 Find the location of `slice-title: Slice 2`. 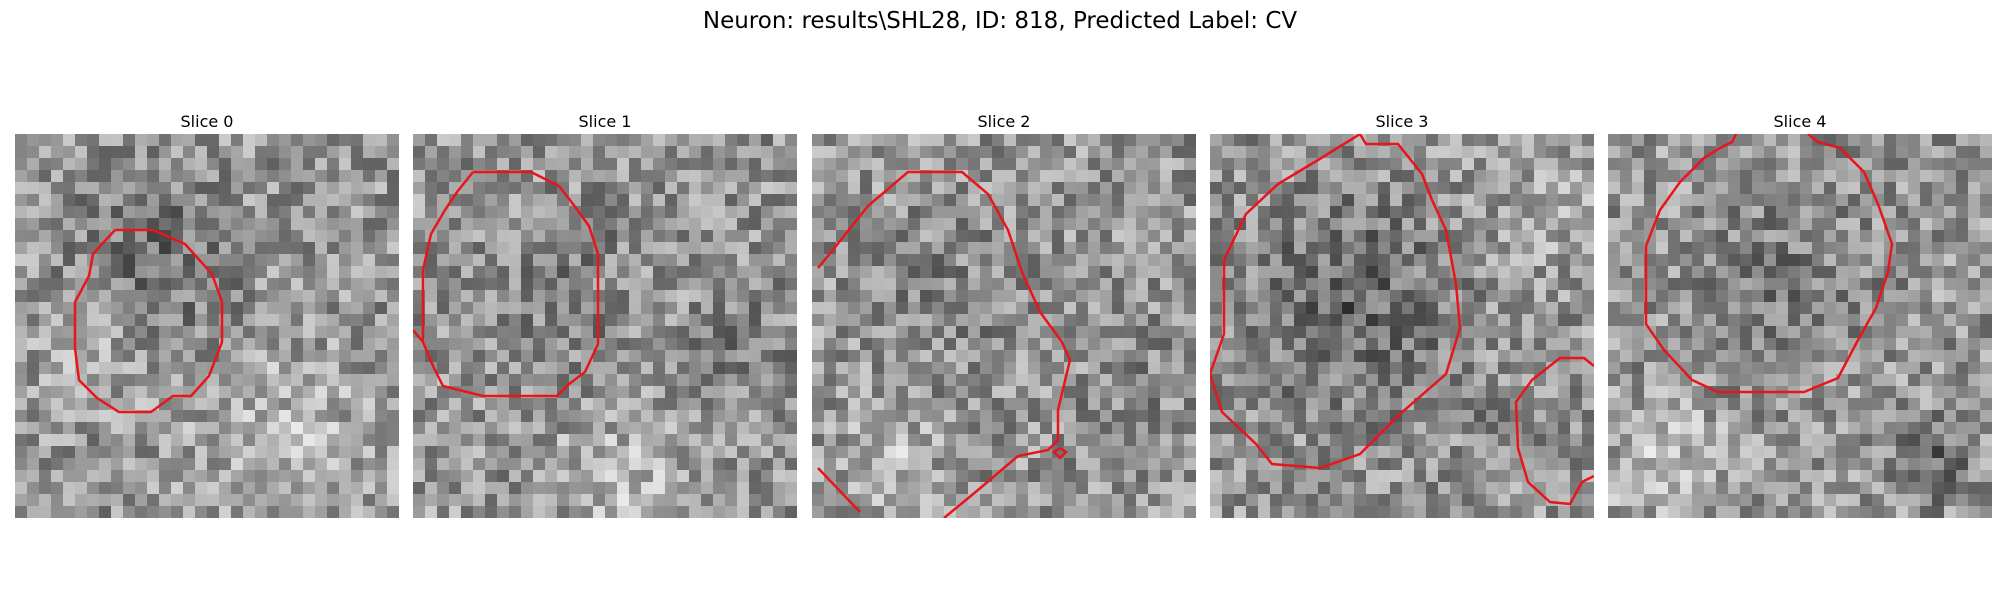

slice-title: Slice 2 is located at coordinates (1004, 121).